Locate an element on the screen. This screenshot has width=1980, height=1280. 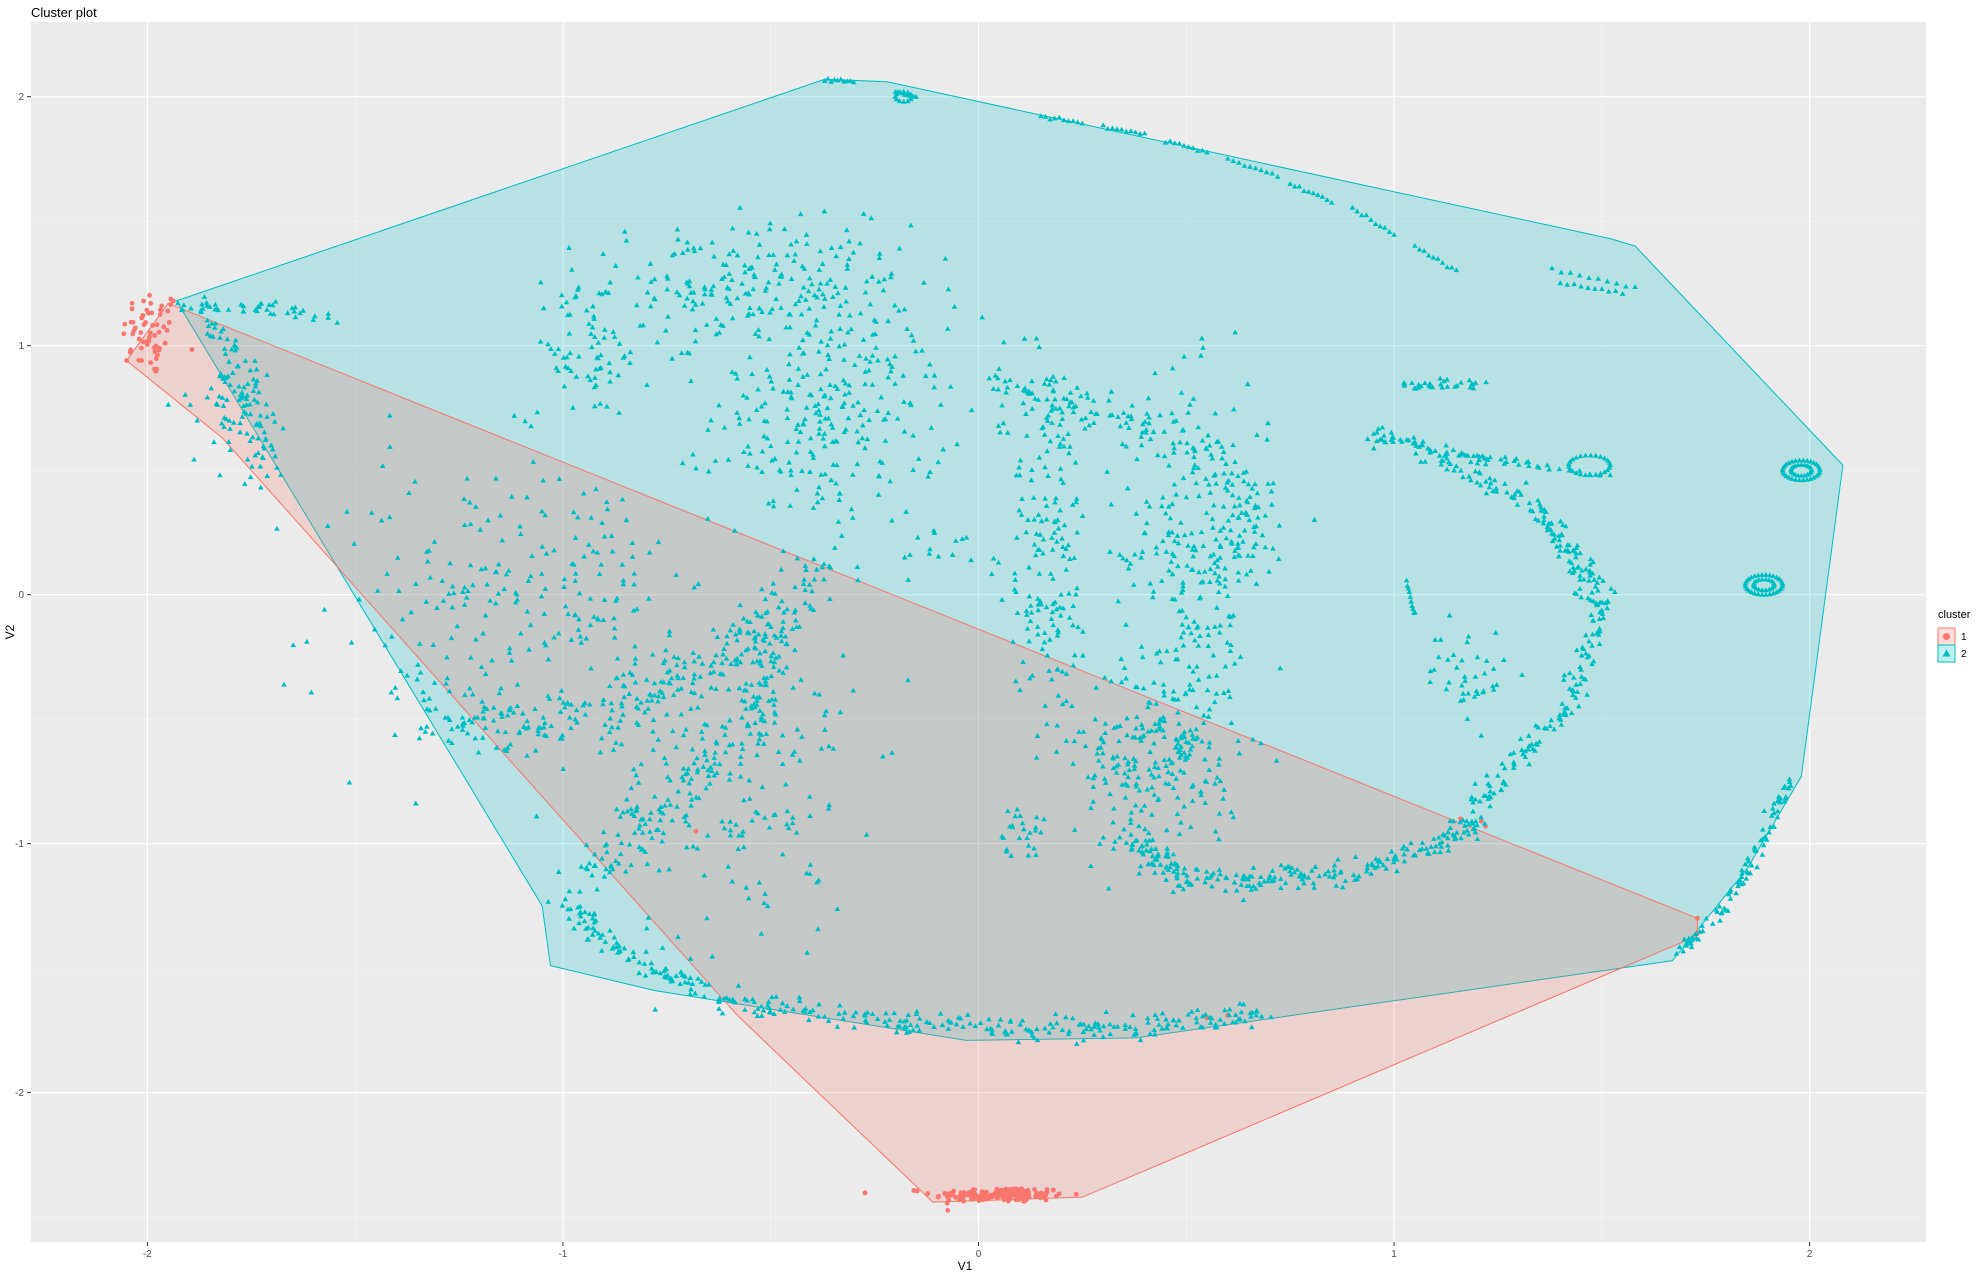
x-tick-label: -1 is located at coordinates (562, 1254).